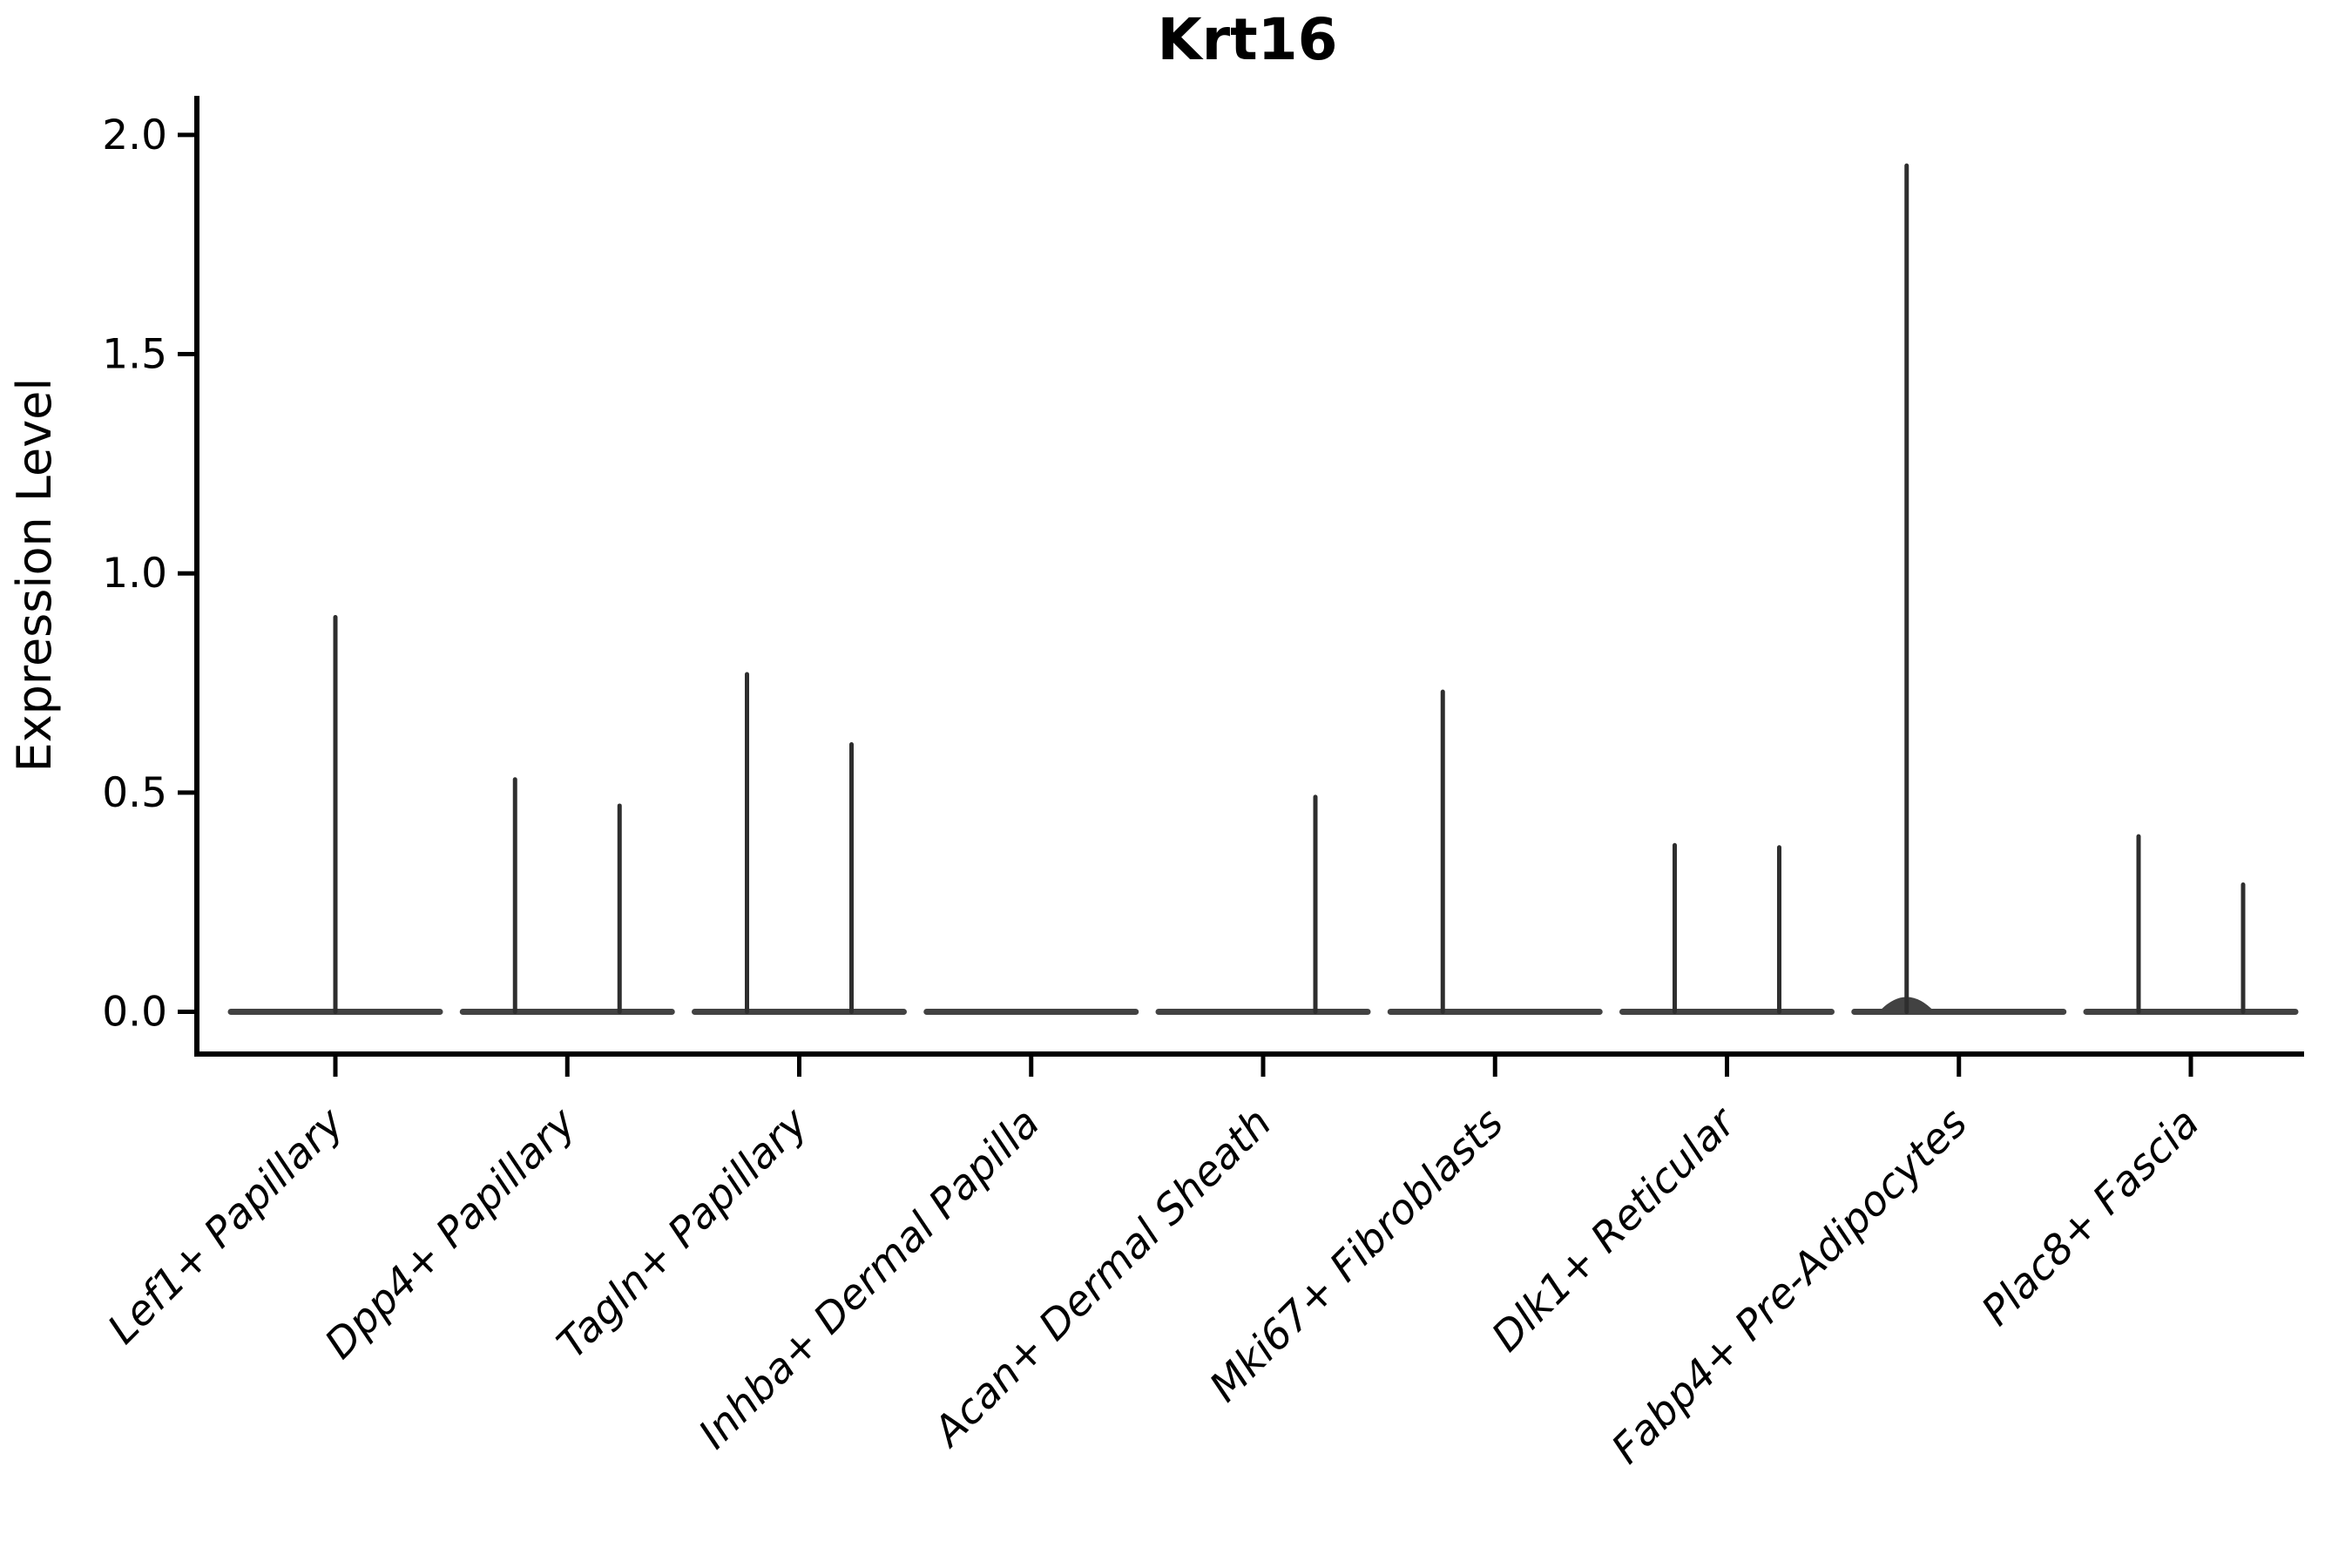  I want to click on y-axis-title: Expression Level, so click(34, 575).